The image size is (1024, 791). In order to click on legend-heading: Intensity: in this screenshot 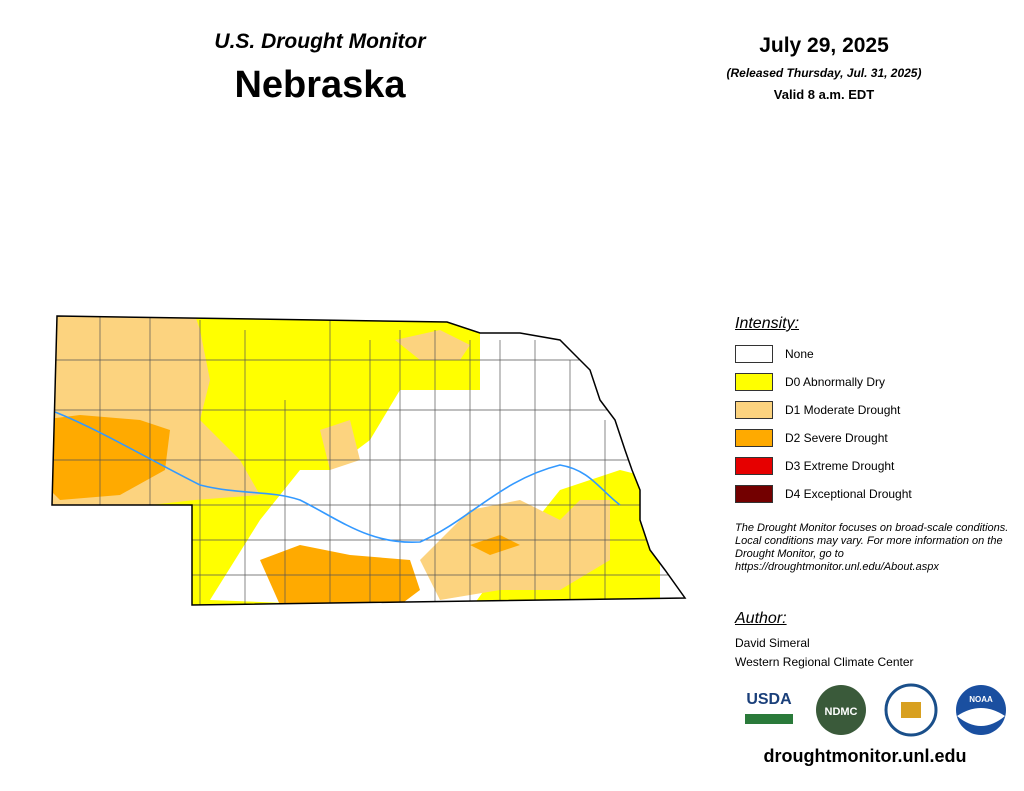, I will do `click(767, 323)`.